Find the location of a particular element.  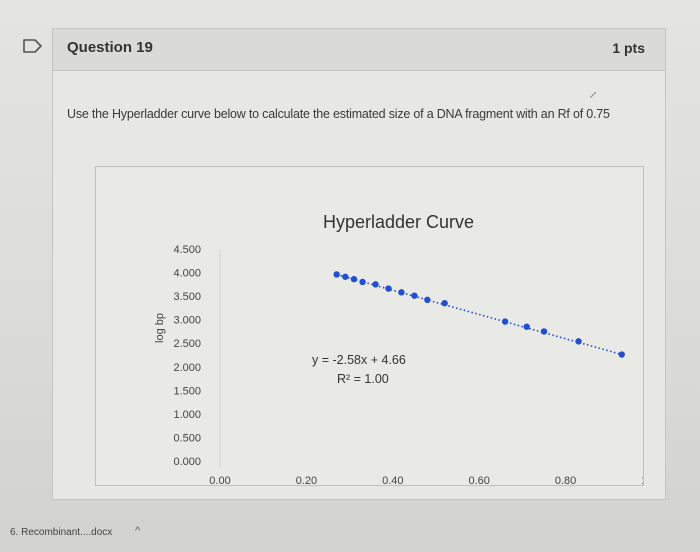

trendline is located at coordinates (479, 314).